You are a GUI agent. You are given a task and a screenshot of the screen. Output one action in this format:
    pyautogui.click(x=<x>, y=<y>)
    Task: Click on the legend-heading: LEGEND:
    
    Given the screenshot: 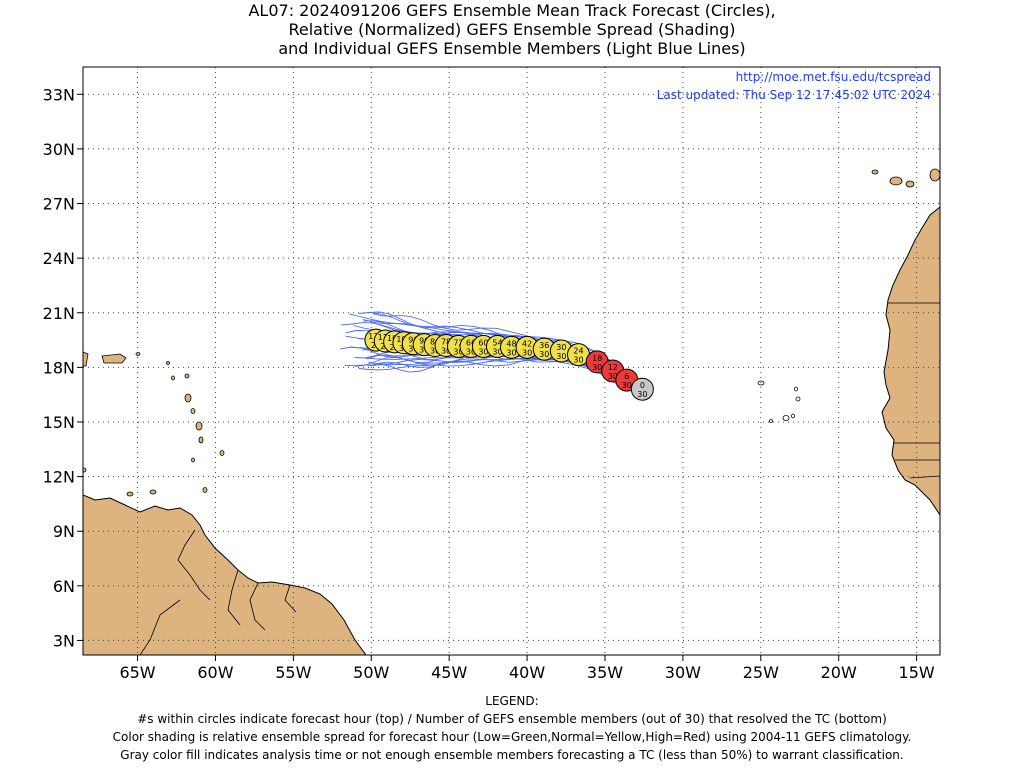 What is the action you would take?
    pyautogui.click(x=512, y=701)
    